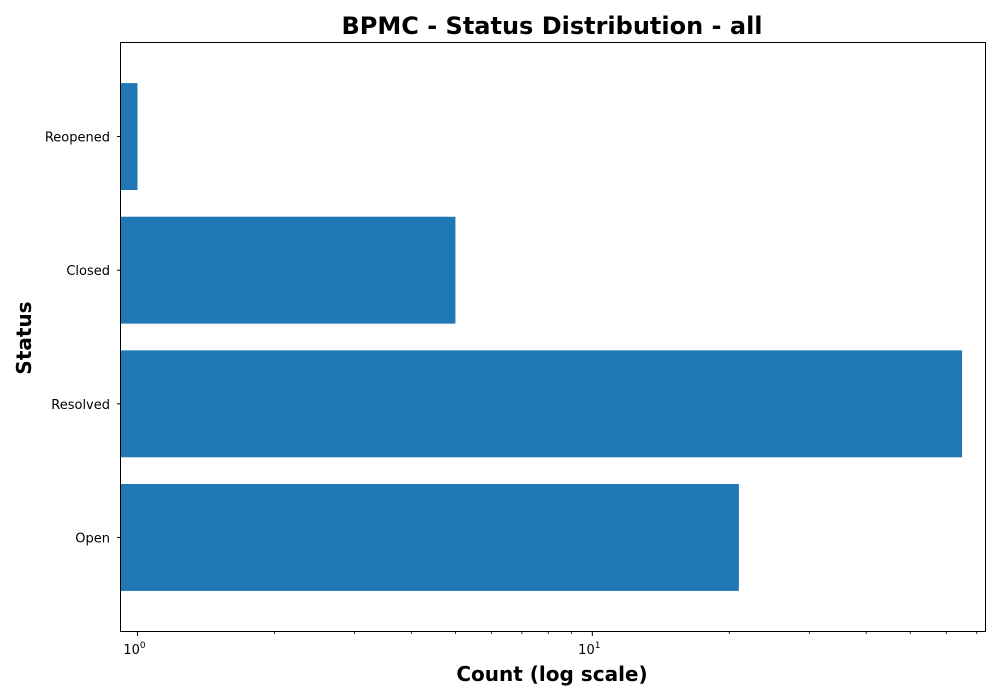 The width and height of the screenshot is (1000, 700). What do you see at coordinates (551, 26) in the screenshot?
I see `chart-title: BPMC - Status Distribution - all` at bounding box center [551, 26].